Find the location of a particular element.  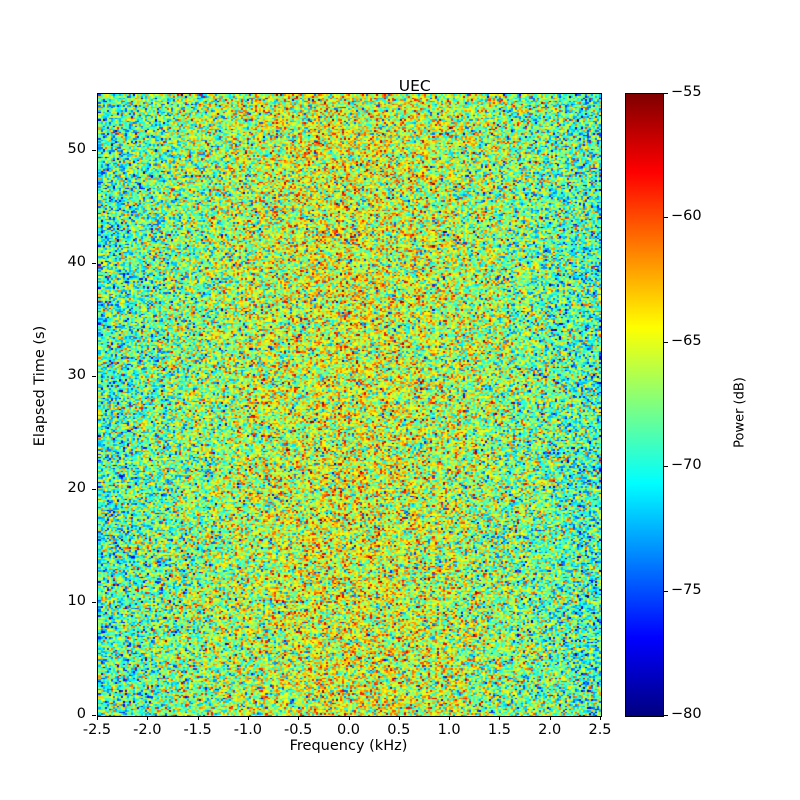

colorbar-axes is located at coordinates (644, 405).